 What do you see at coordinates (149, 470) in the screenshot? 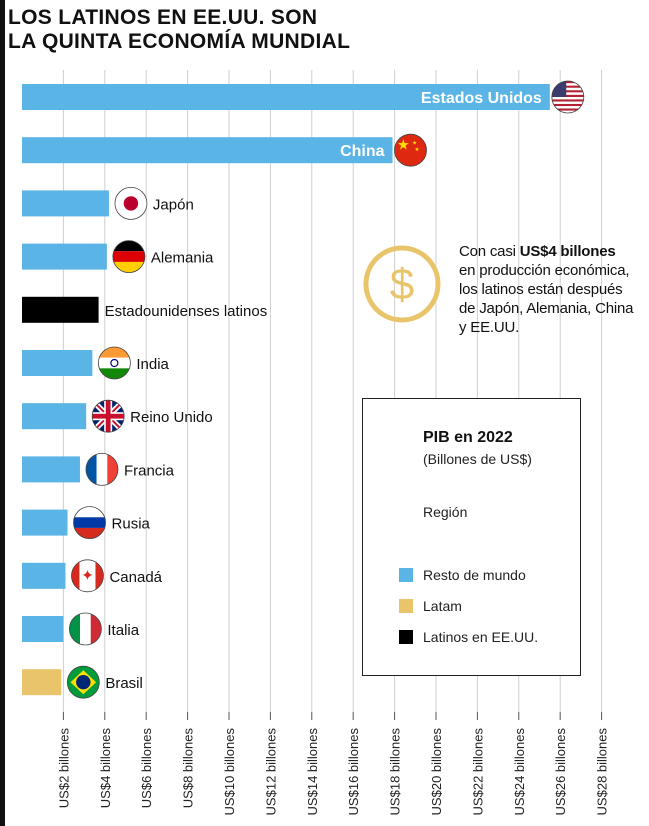
I see `bar-label: Francia` at bounding box center [149, 470].